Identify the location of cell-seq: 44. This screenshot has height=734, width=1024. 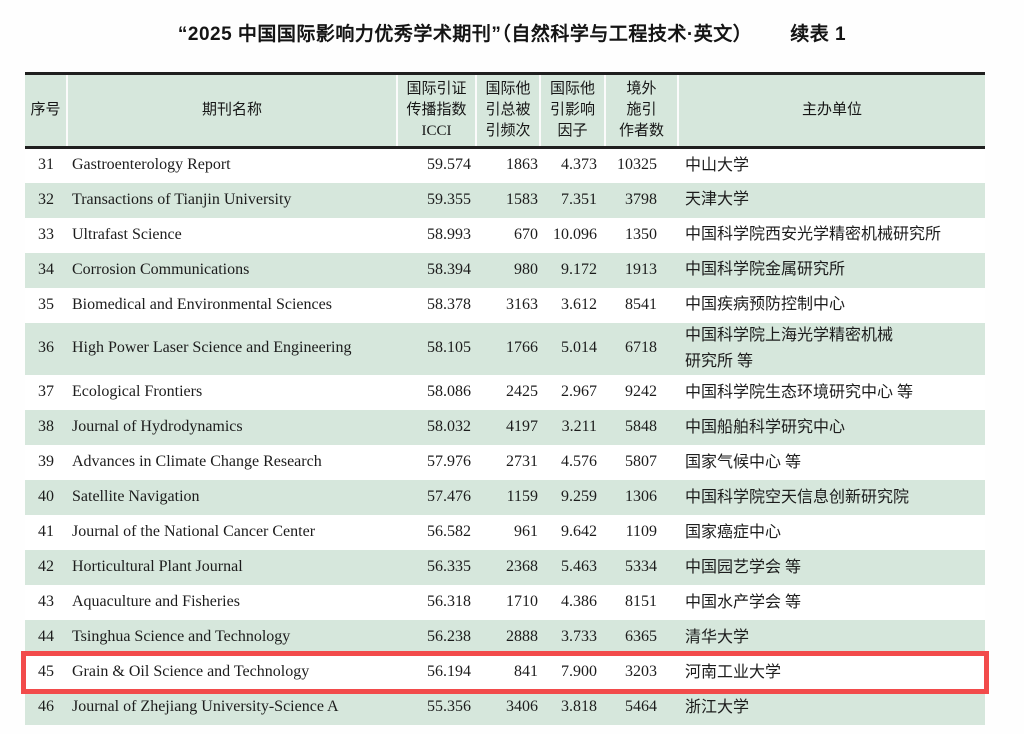
(46, 637).